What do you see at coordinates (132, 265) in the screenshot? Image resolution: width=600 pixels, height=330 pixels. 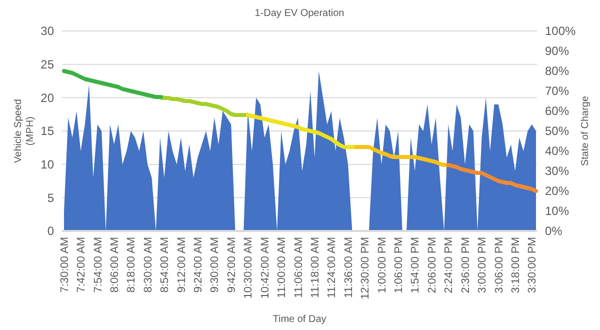 I see `x-tick-label: 8:18:00 AM` at bounding box center [132, 265].